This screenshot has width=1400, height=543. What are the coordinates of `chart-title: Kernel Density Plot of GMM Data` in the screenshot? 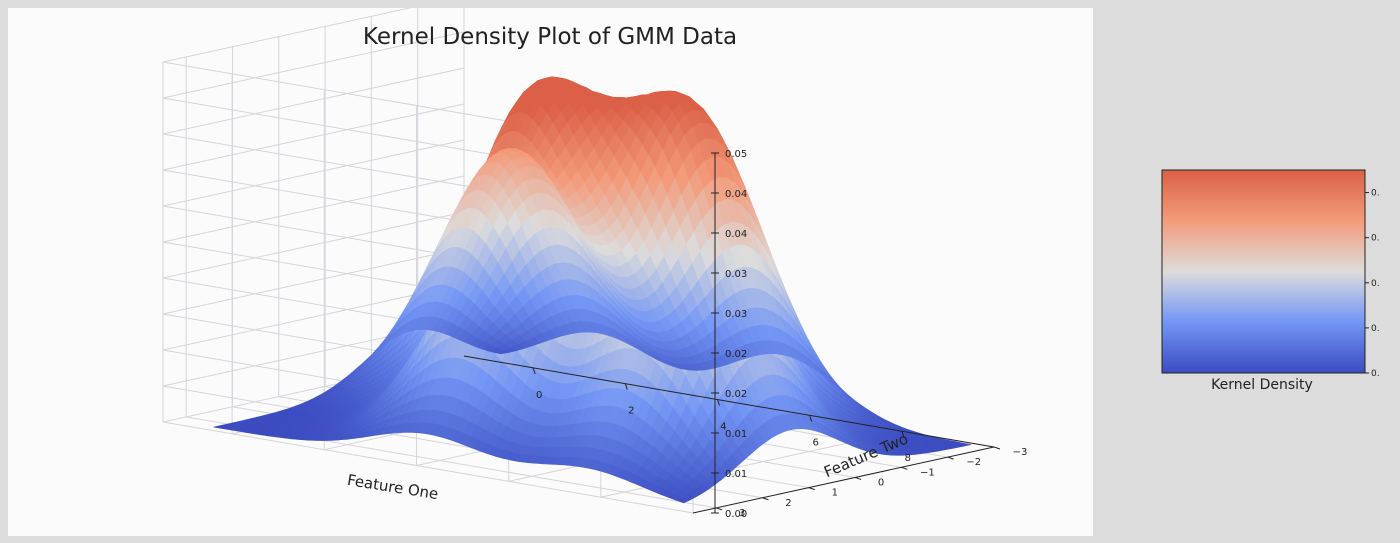 It's located at (550, 37).